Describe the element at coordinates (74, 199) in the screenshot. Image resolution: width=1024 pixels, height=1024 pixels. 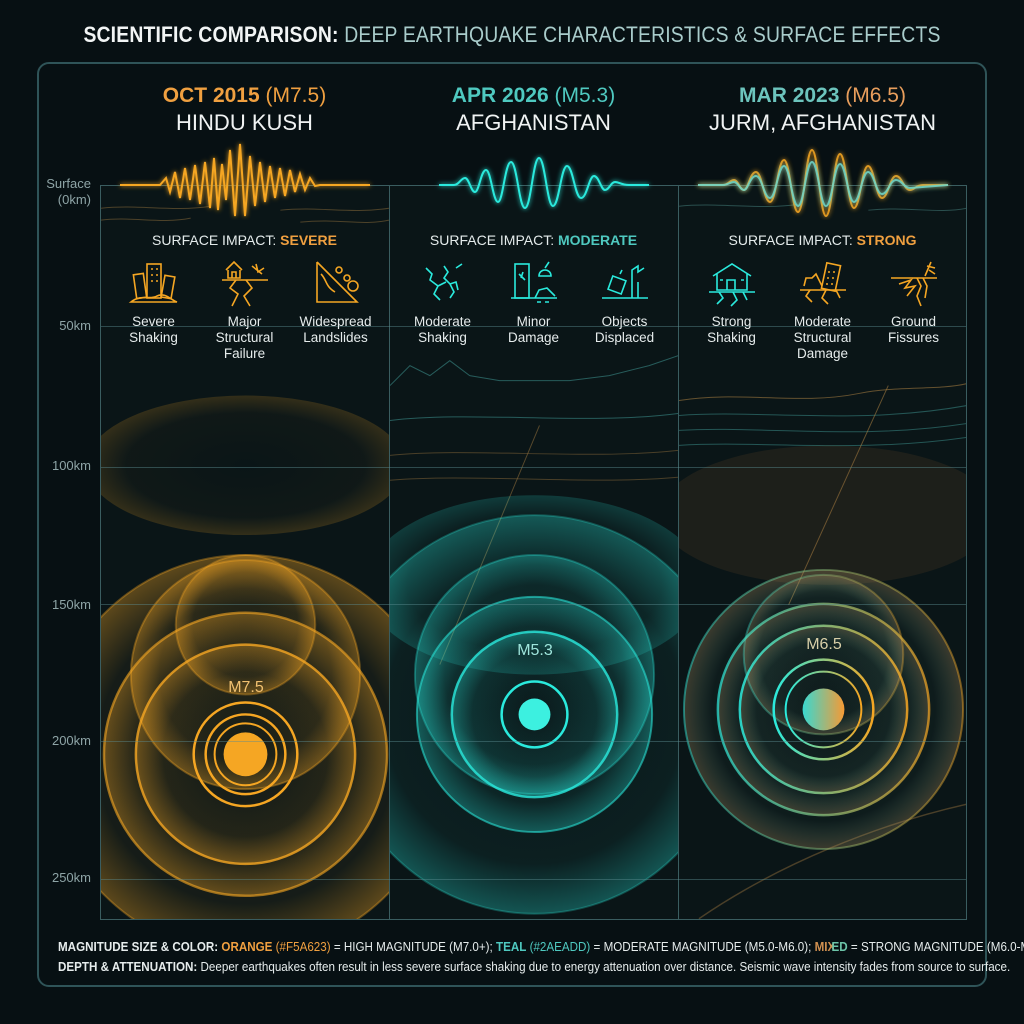
I see `depth-label-sub: (0km)` at that location.